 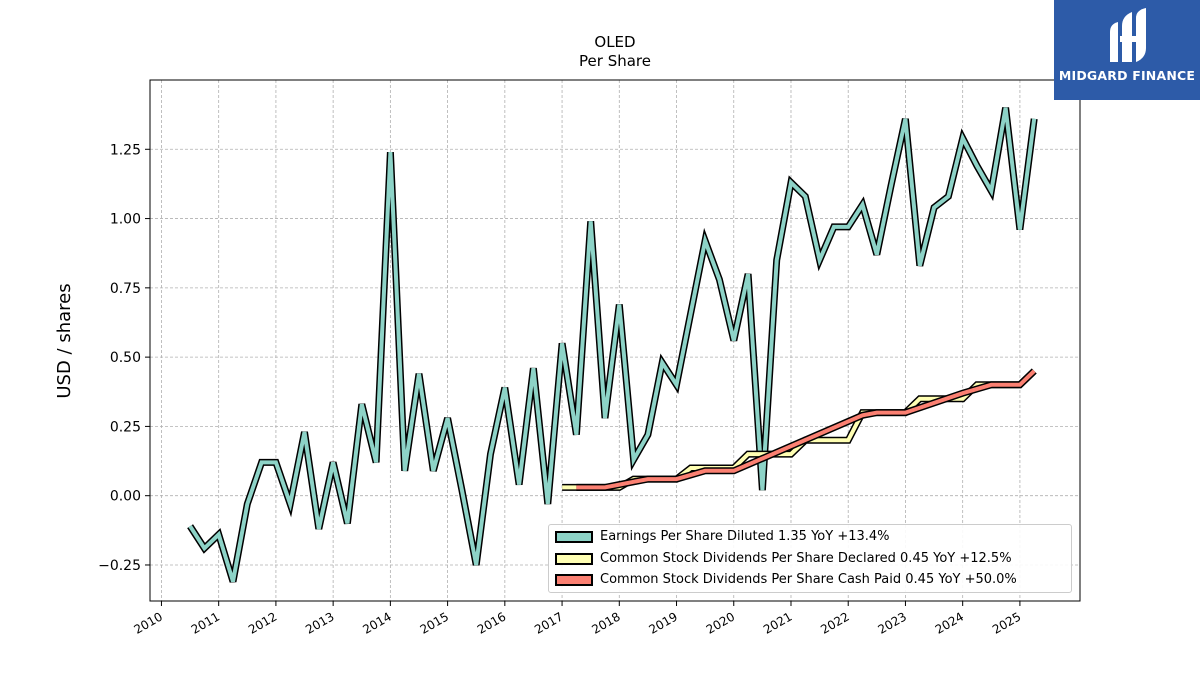 What do you see at coordinates (574, 558) in the screenshot?
I see `legend-swatch-dividends-declared` at bounding box center [574, 558].